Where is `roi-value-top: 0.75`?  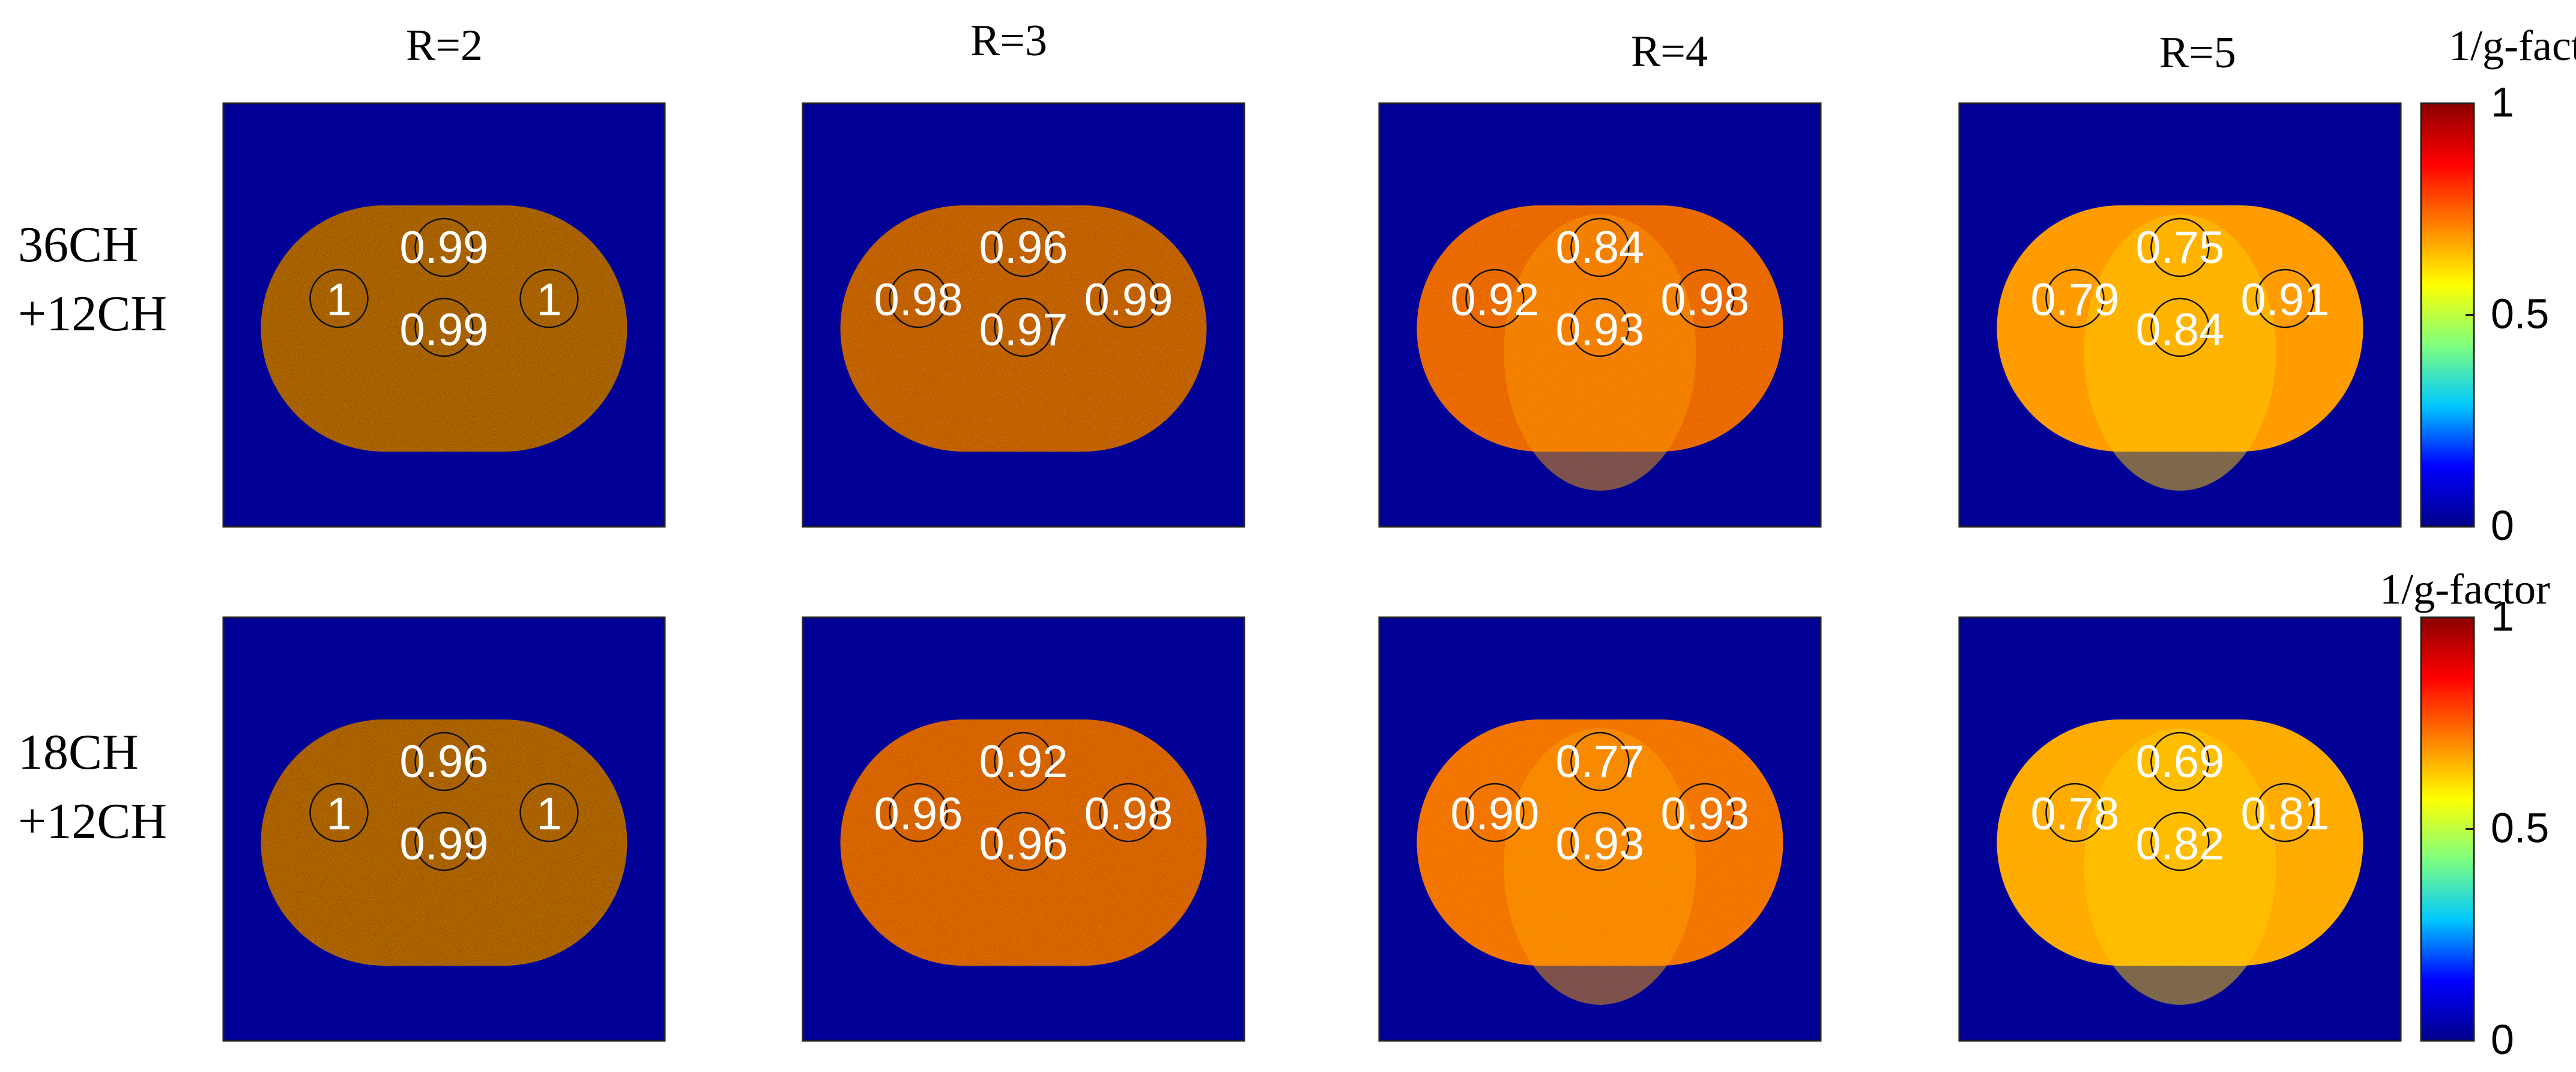
roi-value-top: 0.75 is located at coordinates (2180, 247).